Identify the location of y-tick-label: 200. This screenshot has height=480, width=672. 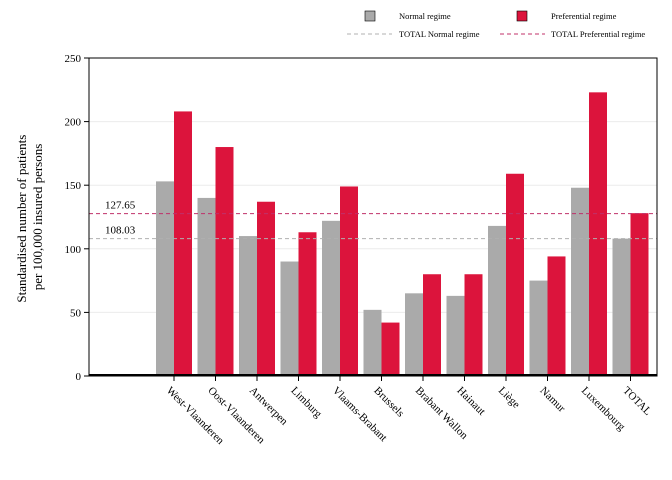
(73, 123).